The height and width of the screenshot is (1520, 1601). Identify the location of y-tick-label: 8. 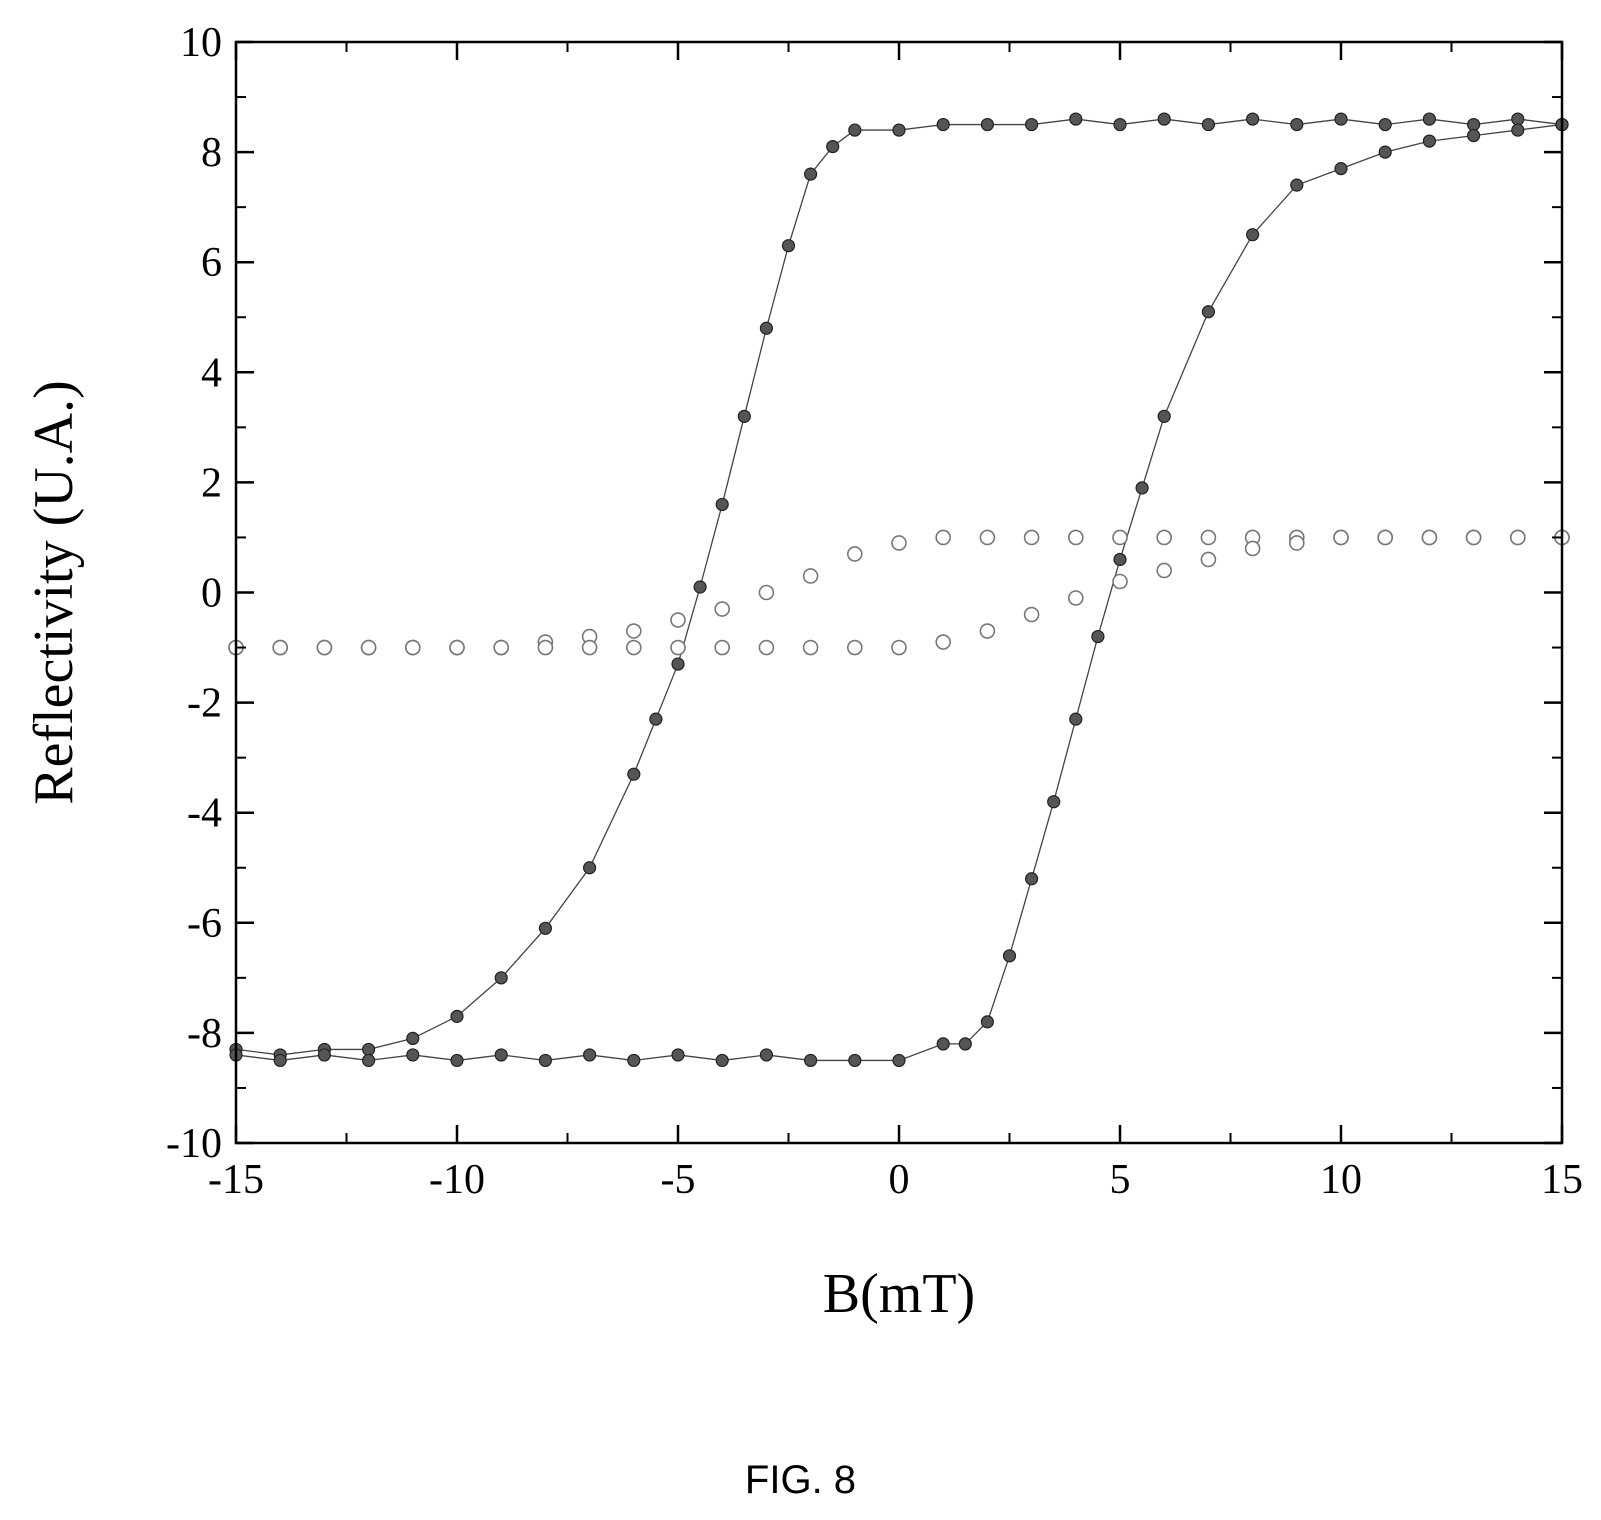
(211, 153).